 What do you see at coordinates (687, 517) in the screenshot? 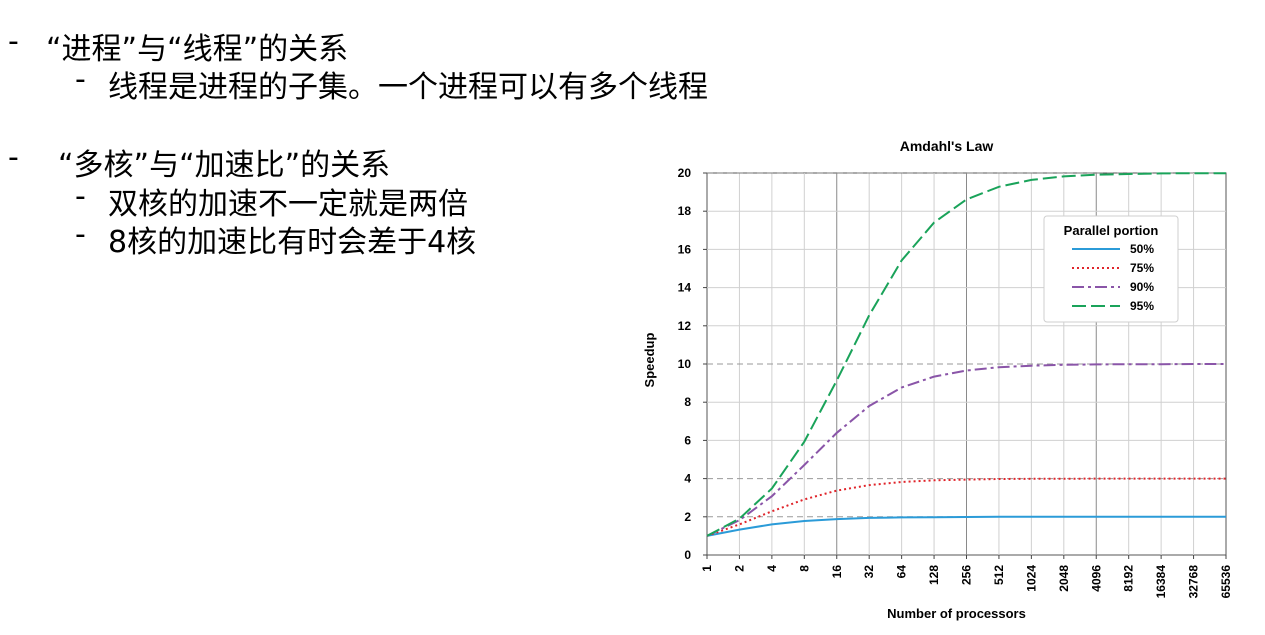
I see `y-tick-label: 2` at bounding box center [687, 517].